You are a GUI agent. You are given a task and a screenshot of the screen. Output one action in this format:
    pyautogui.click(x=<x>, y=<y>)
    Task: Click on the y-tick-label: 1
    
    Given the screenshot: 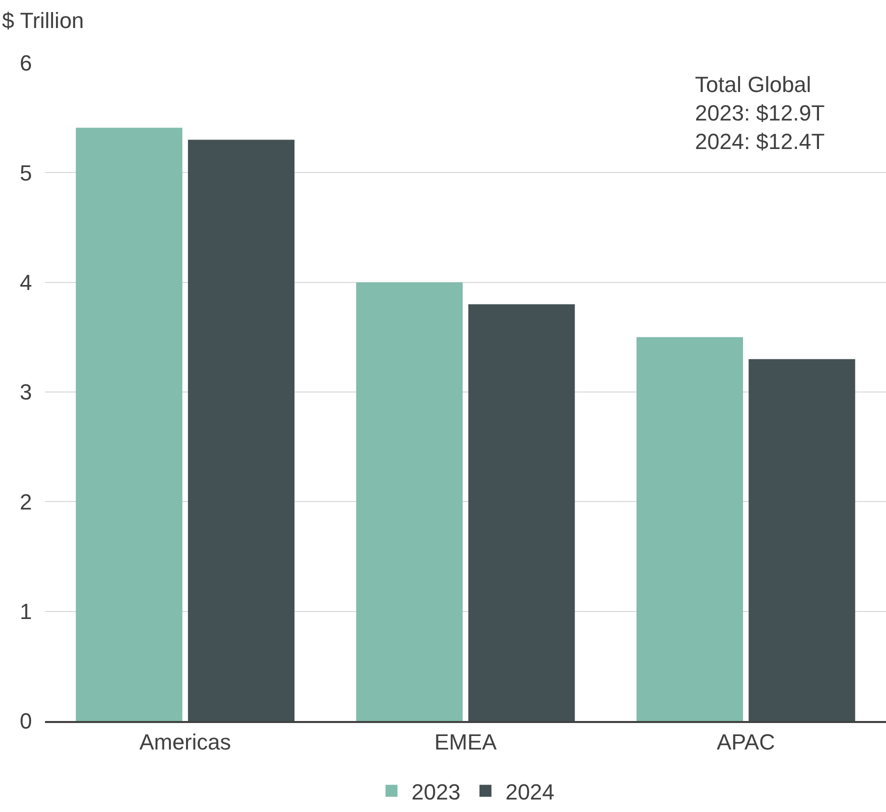 What is the action you would take?
    pyautogui.click(x=26, y=611)
    